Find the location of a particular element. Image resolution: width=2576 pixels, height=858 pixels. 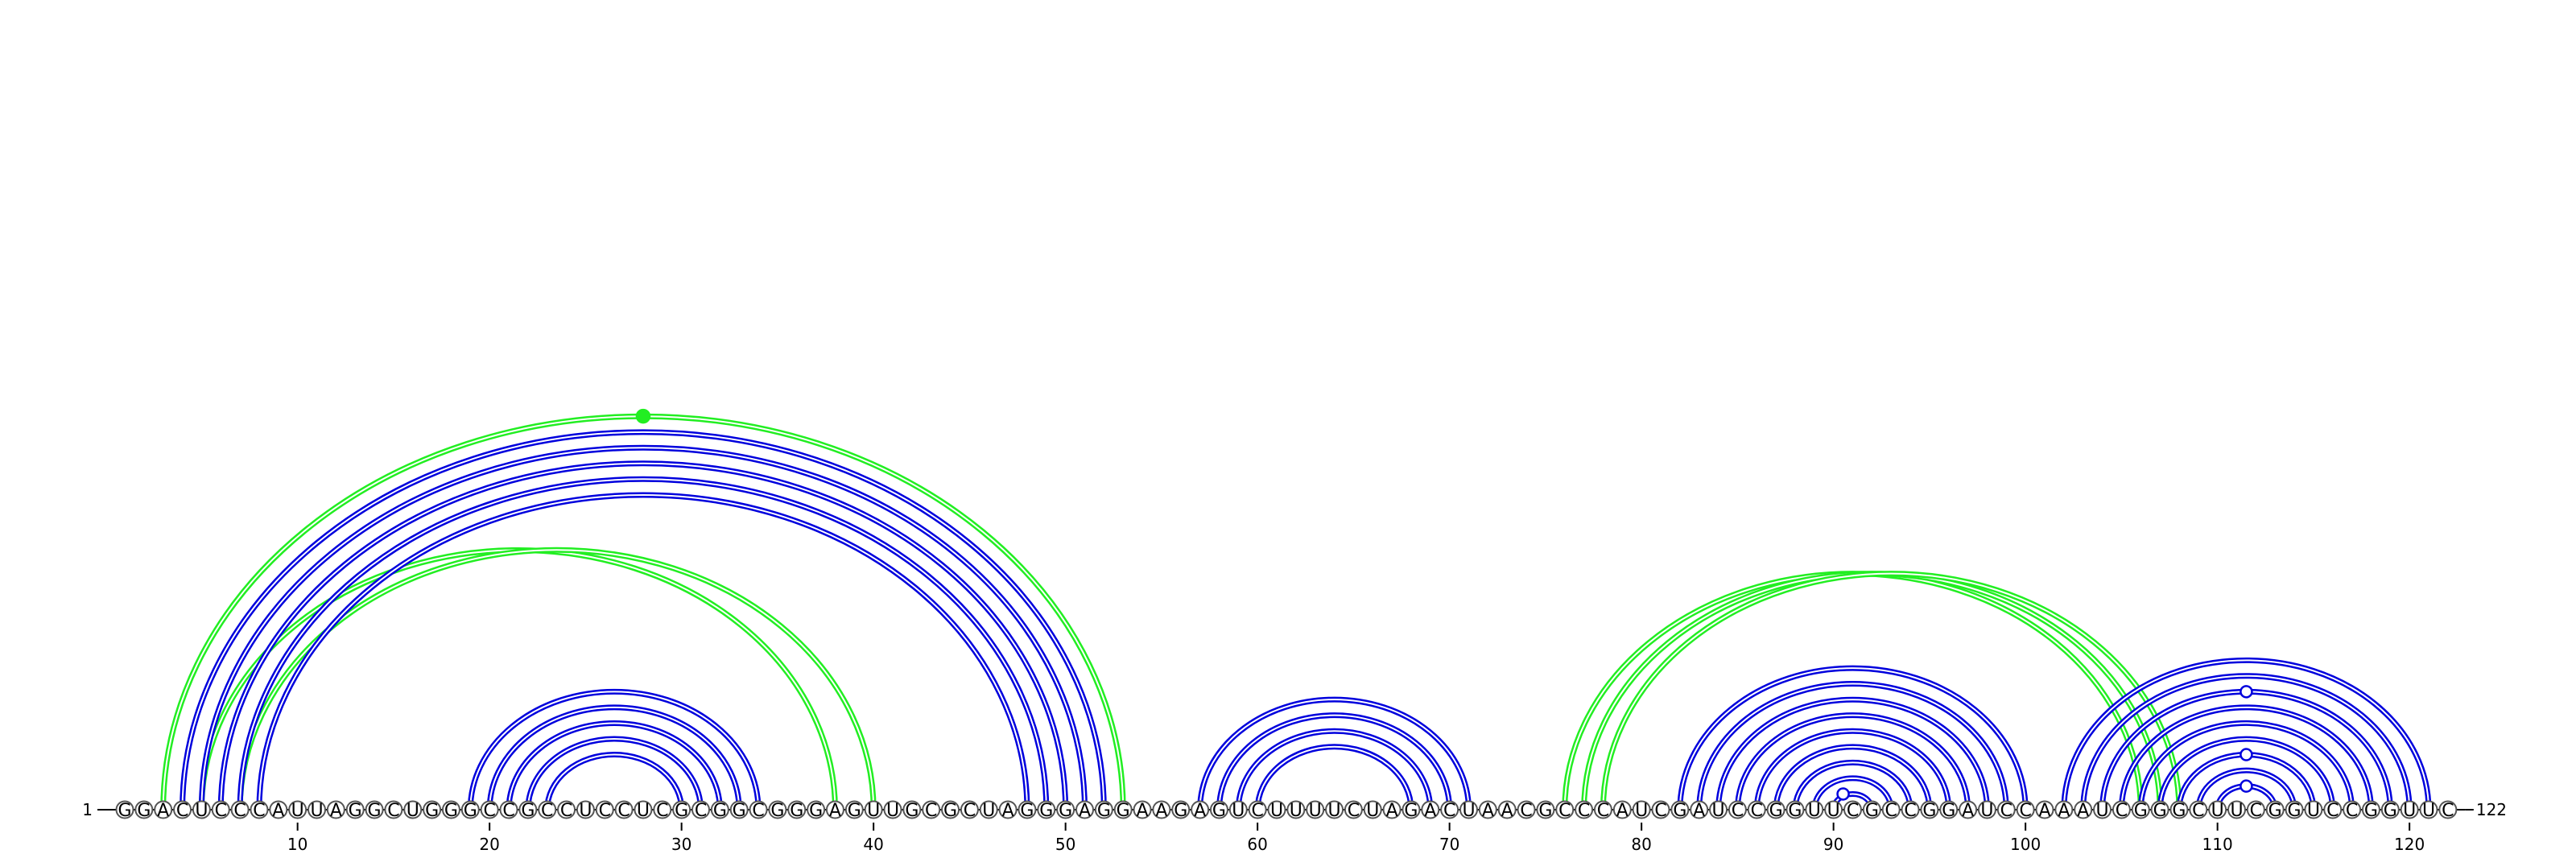

nucleotide-83: A is located at coordinates (1699, 811).